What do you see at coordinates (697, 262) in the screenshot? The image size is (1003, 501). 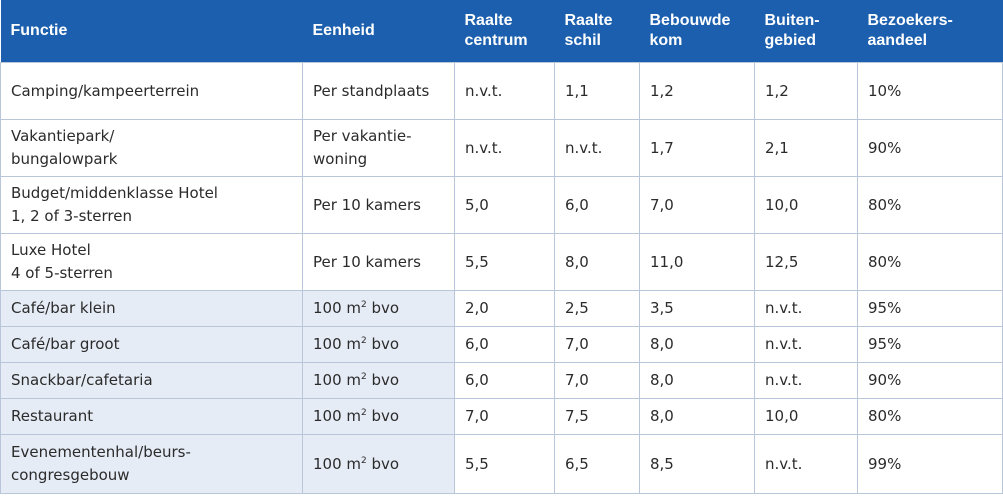 I see `cell-bebouwde-kom: 11,0` at bounding box center [697, 262].